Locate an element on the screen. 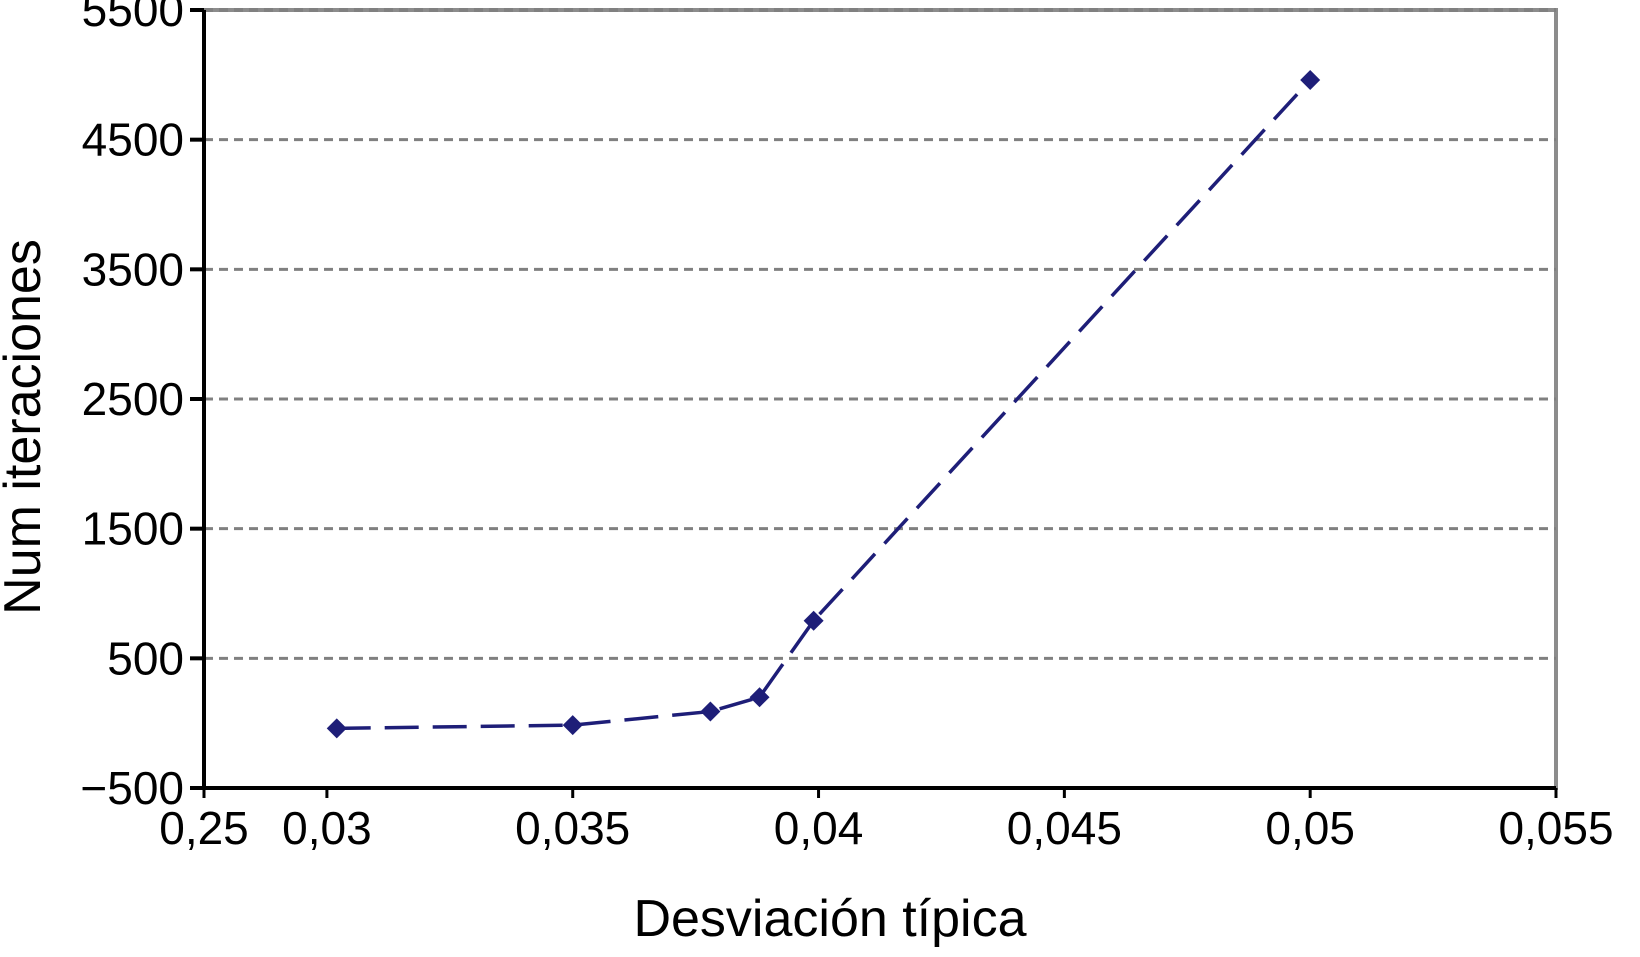  y-tick-label: 1500 is located at coordinates (133, 529).